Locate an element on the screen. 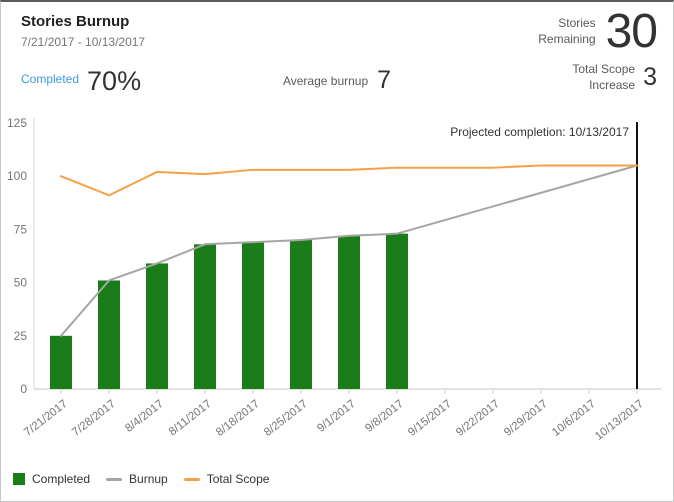  legend-item-burnup: Burnup is located at coordinates (137, 479).